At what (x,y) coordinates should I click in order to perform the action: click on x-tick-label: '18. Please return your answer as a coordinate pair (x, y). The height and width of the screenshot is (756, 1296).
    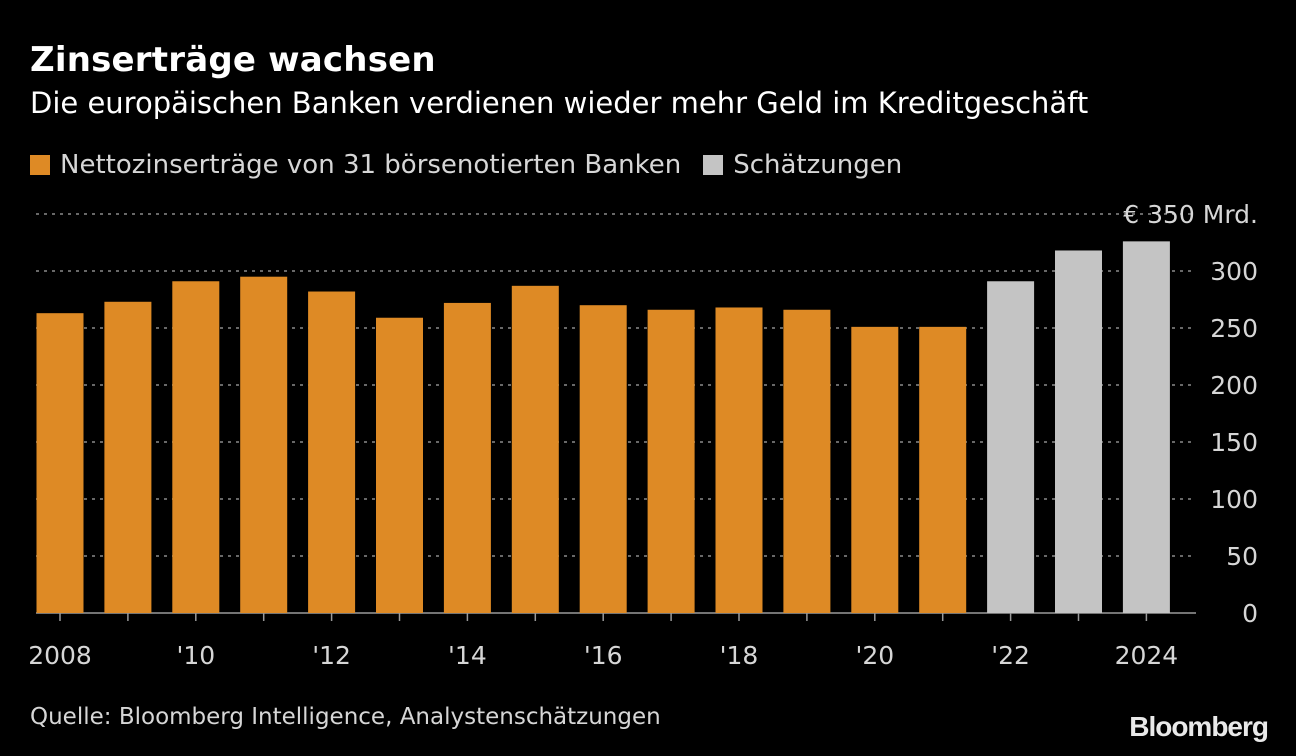
    Looking at the image, I should click on (739, 655).